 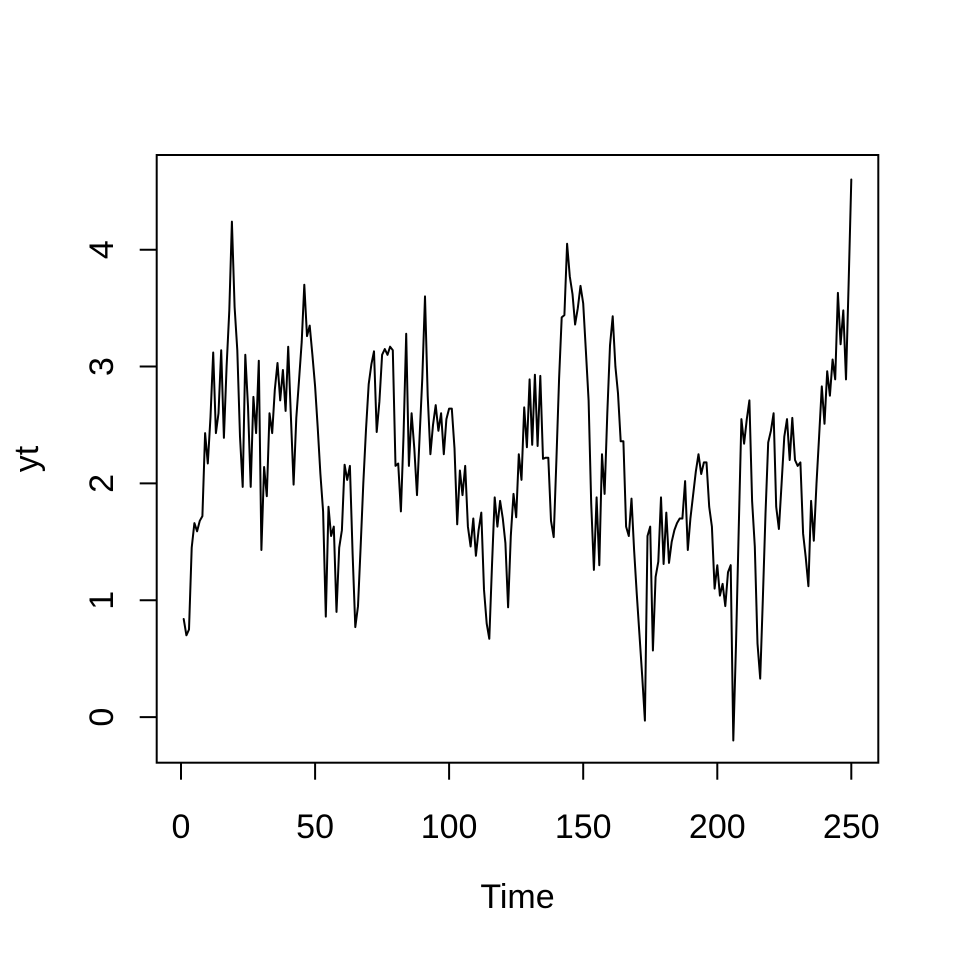 What do you see at coordinates (516, 771) in the screenshot?
I see `x-axis-ticks` at bounding box center [516, 771].